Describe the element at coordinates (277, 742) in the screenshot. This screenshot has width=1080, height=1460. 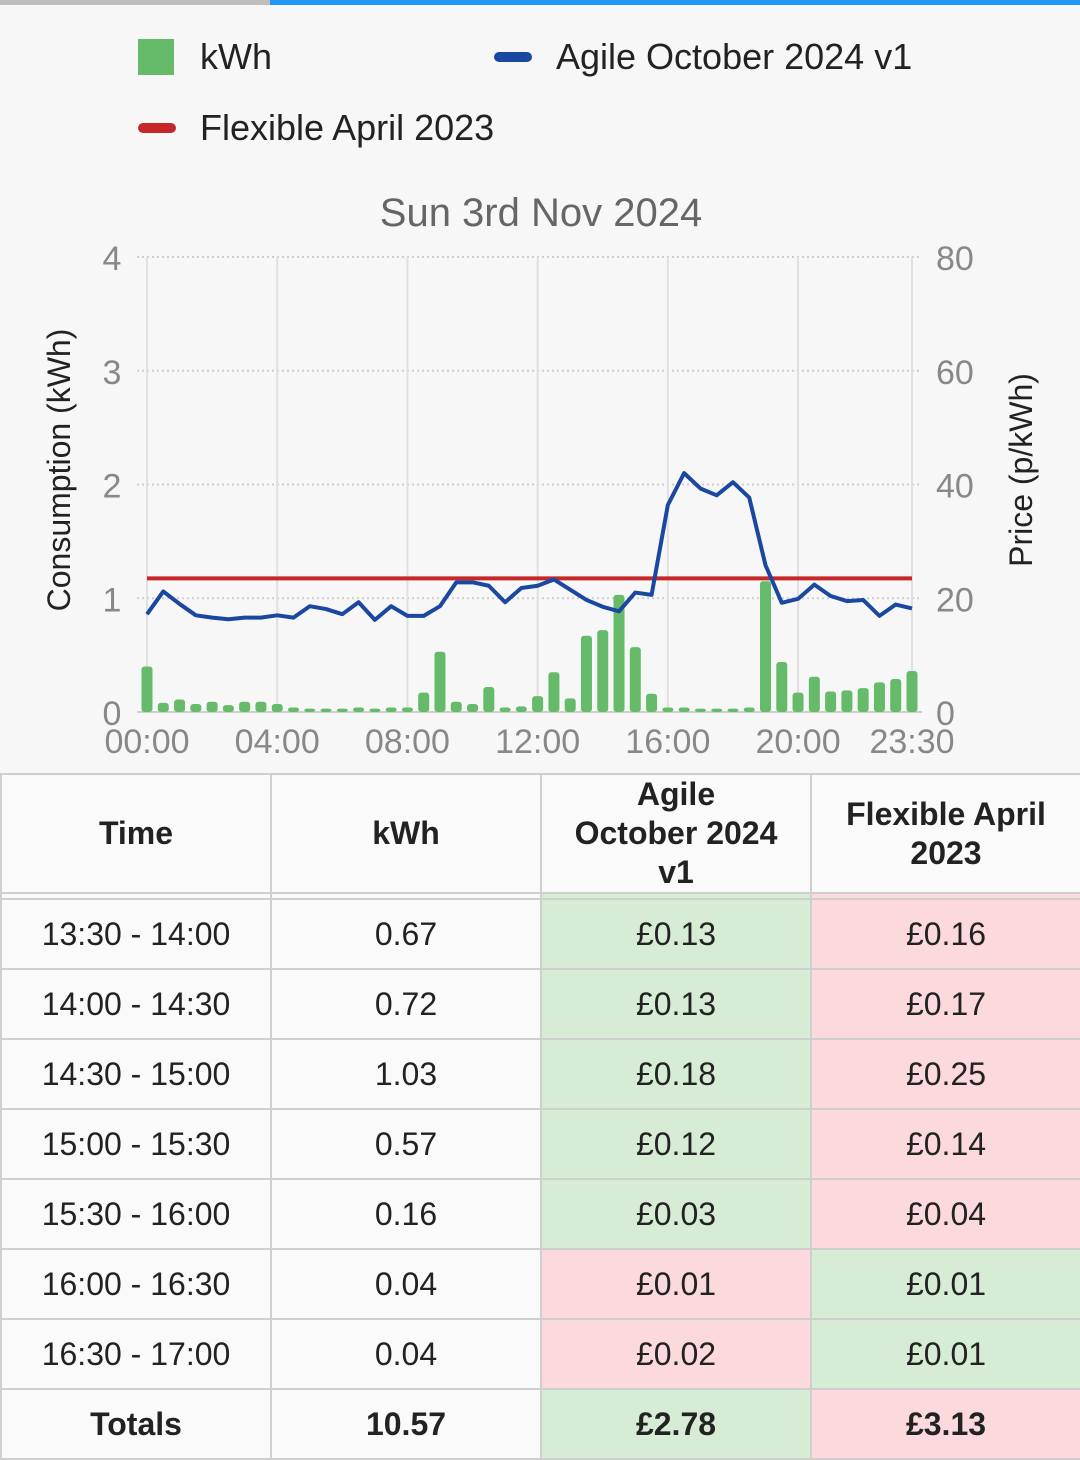
I see `x-tick: 04:00` at that location.